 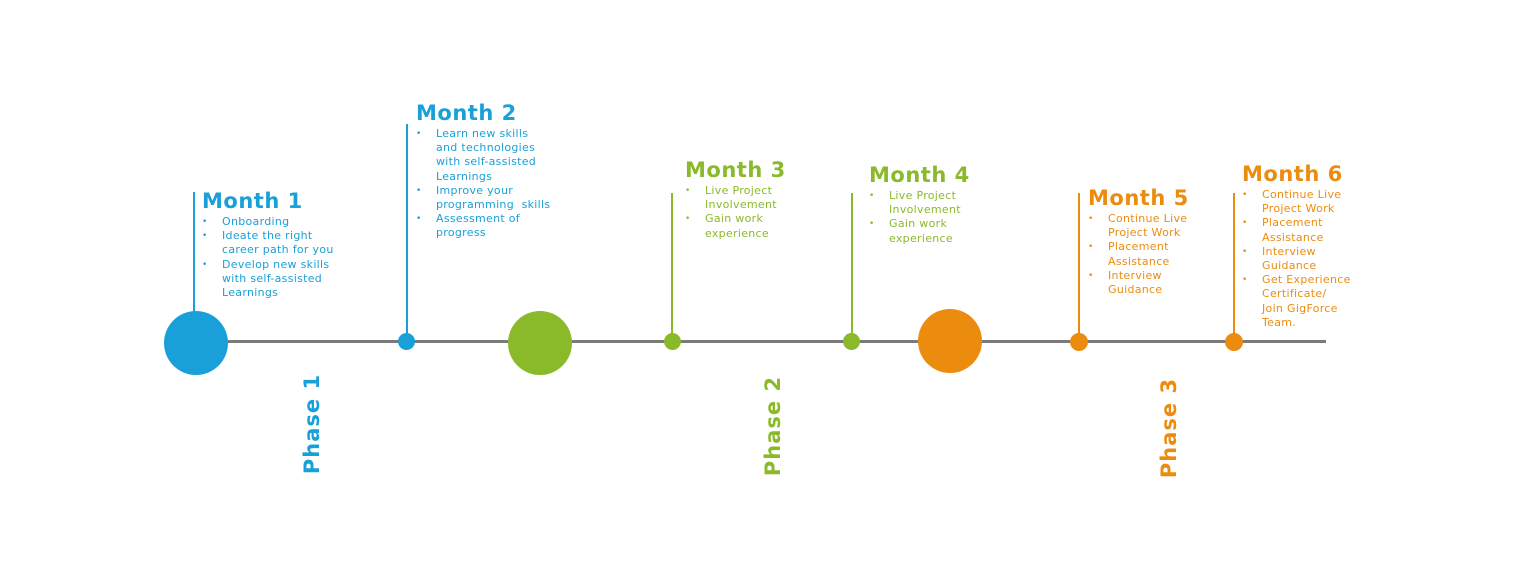 I want to click on month-1-stem, so click(x=194, y=267).